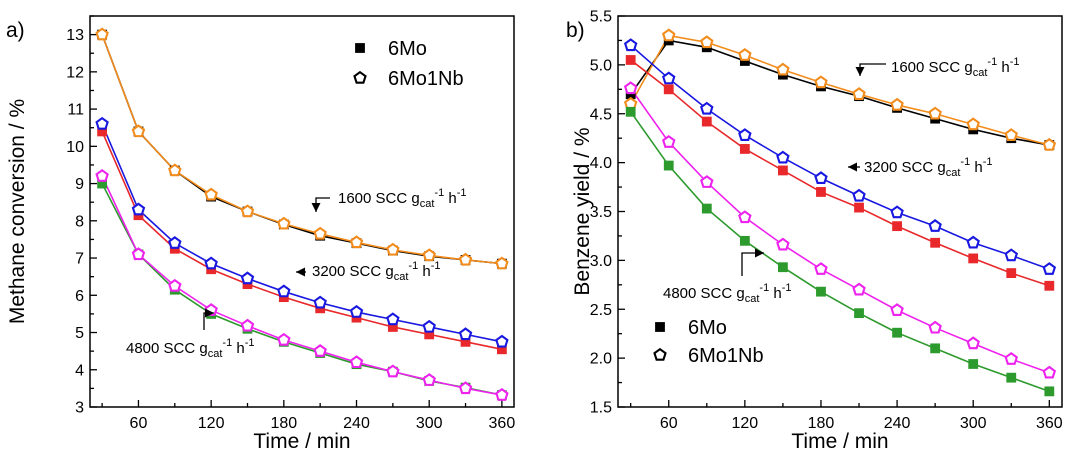 This screenshot has width=1069, height=456. Describe the element at coordinates (15, 30) in the screenshot. I see `panel-label: a)` at that location.